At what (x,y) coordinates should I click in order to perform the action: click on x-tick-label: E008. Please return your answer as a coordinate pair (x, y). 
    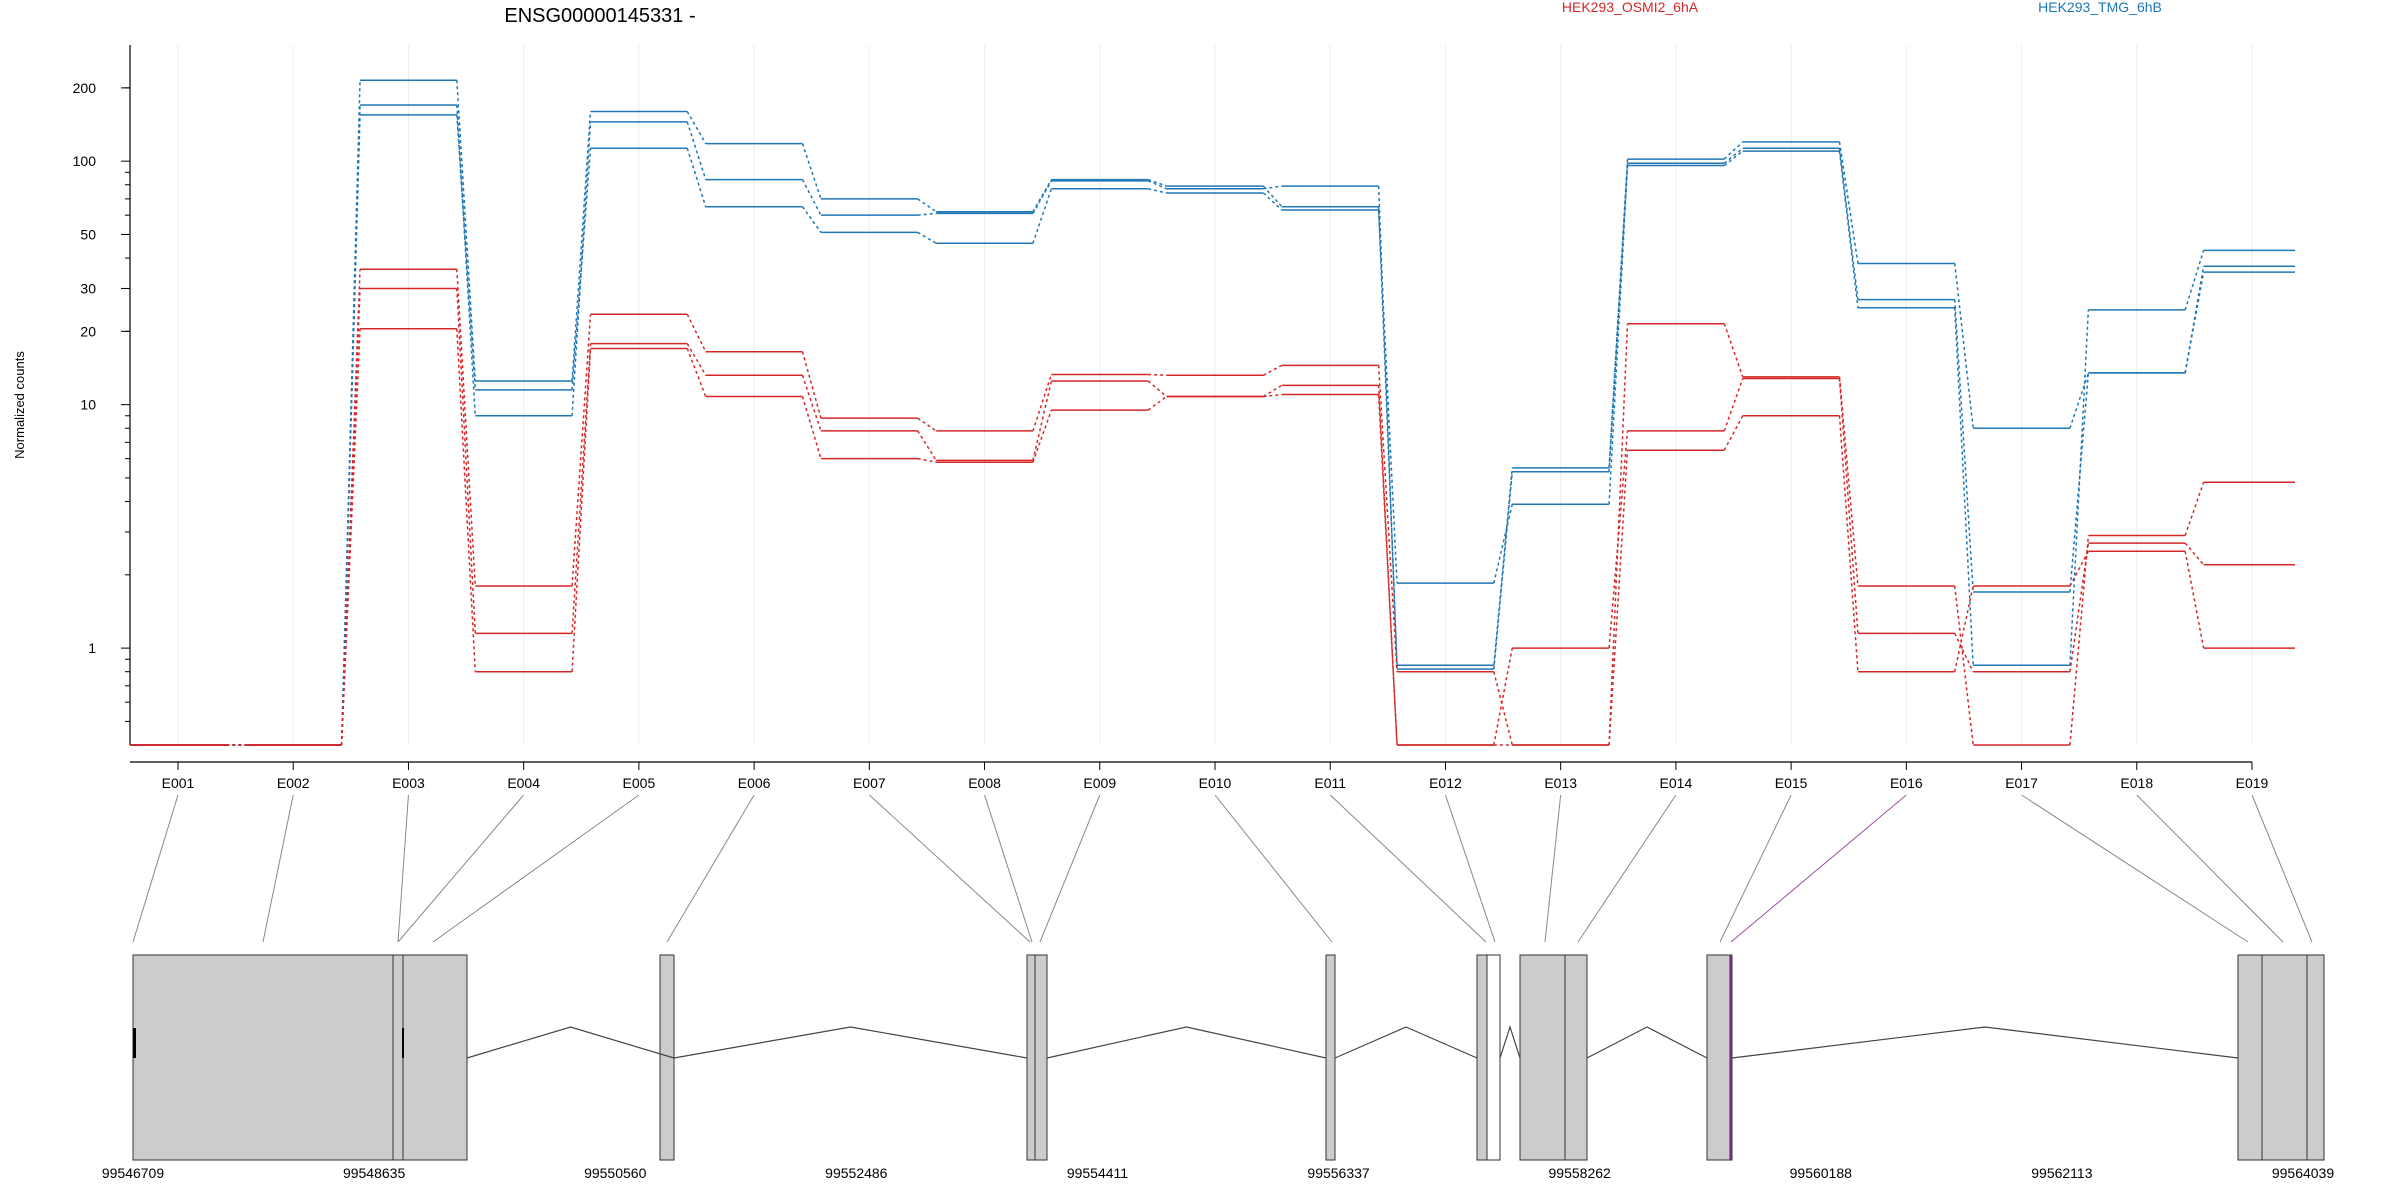
    Looking at the image, I should click on (984, 783).